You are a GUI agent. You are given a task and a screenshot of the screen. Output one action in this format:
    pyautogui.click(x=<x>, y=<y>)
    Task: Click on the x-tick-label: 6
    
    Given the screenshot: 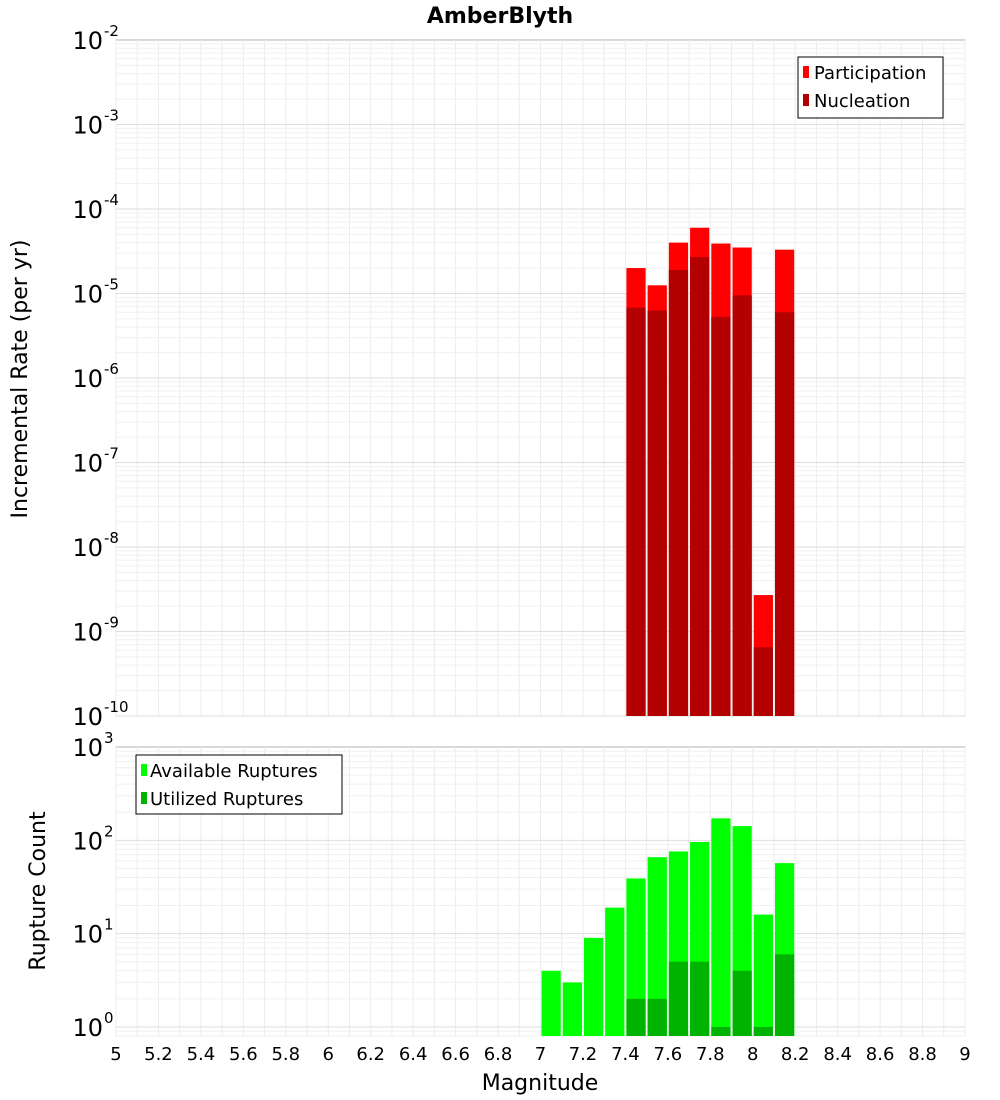 What is the action you would take?
    pyautogui.click(x=328, y=1054)
    